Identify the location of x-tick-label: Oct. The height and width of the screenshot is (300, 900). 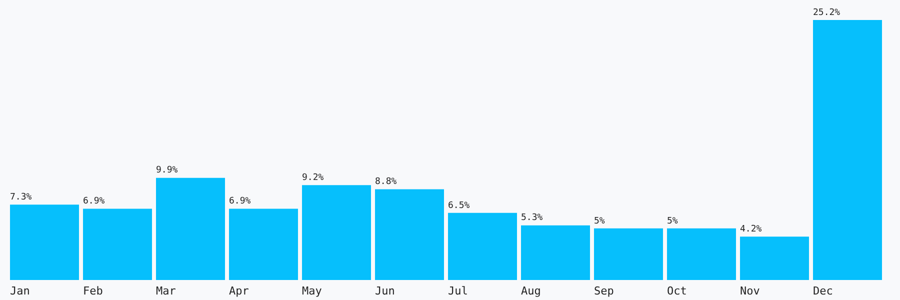
(677, 291).